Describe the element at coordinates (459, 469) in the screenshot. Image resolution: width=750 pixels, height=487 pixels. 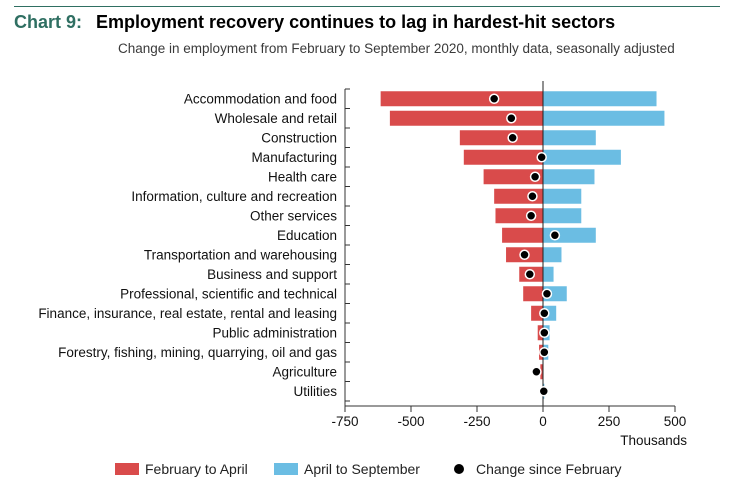
I see `legend-dot-change` at that location.